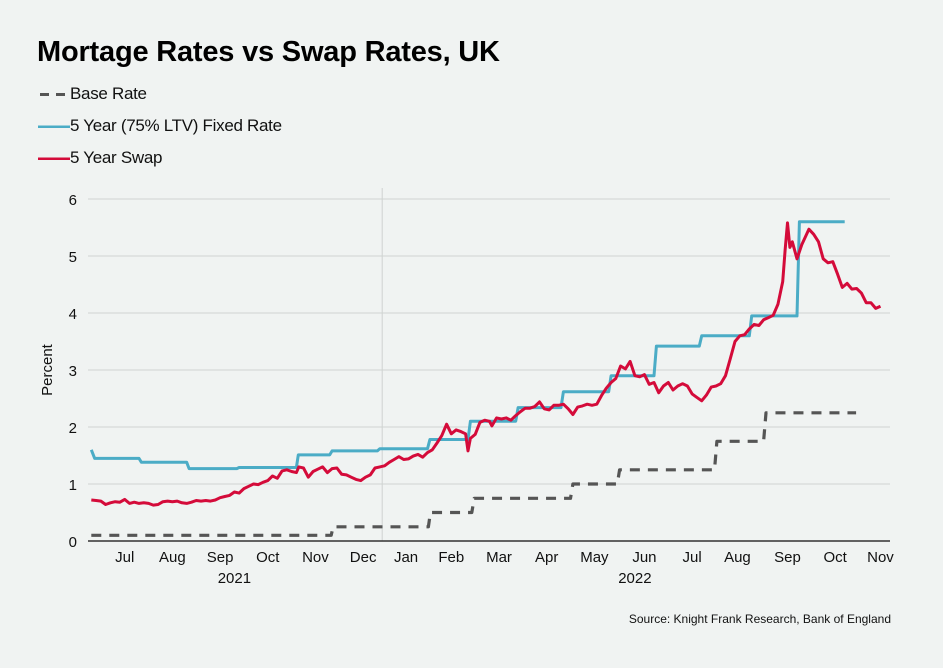  I want to click on legend-item-swap: 5 Year Swap, so click(160, 158).